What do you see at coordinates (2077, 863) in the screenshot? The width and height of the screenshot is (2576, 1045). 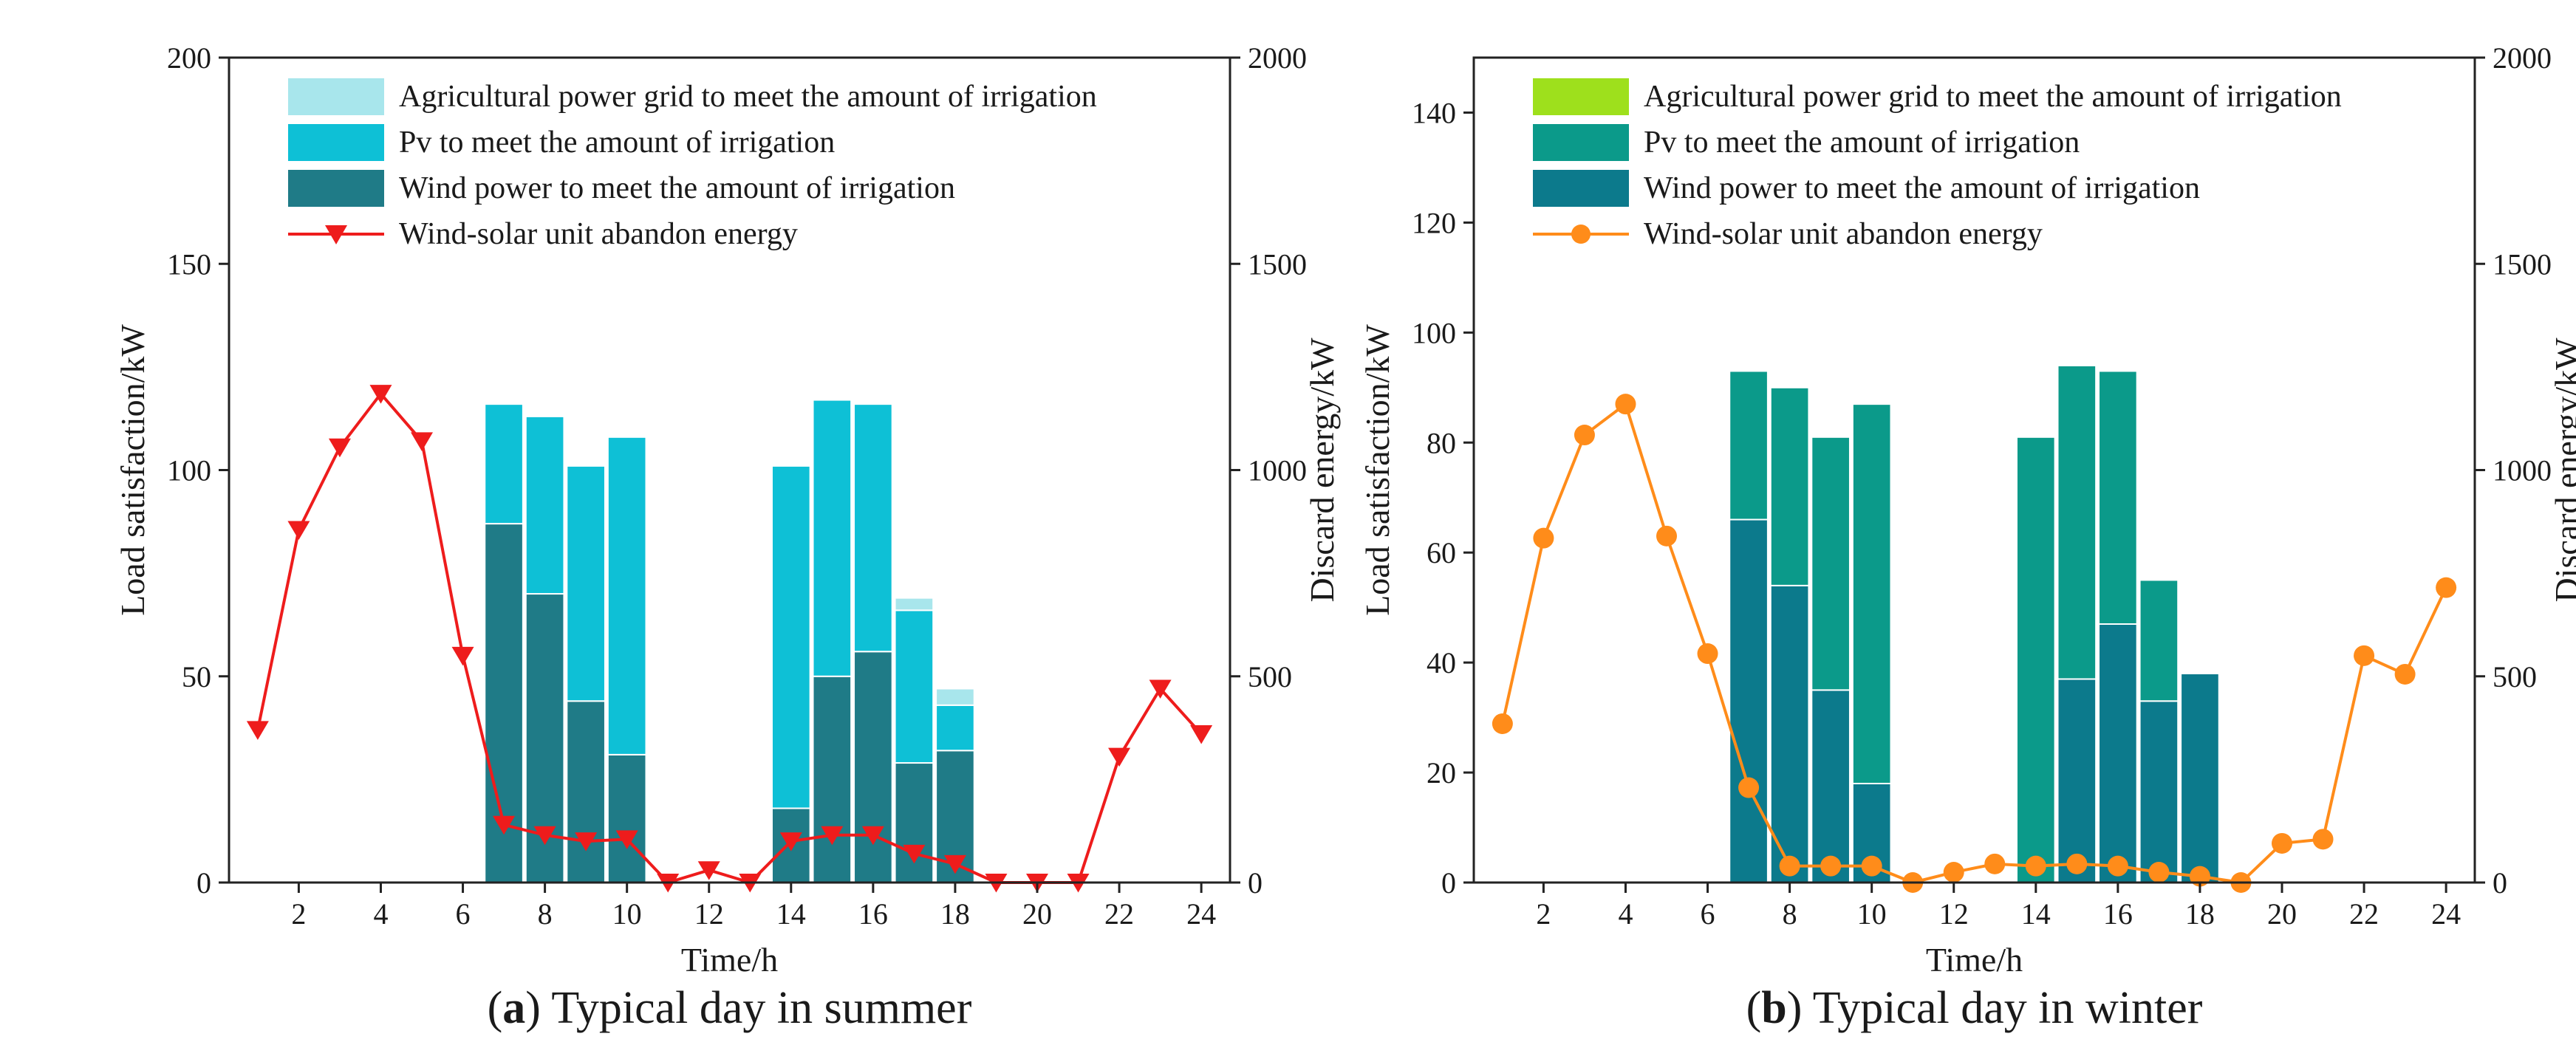 I see `marker-h15` at bounding box center [2077, 863].